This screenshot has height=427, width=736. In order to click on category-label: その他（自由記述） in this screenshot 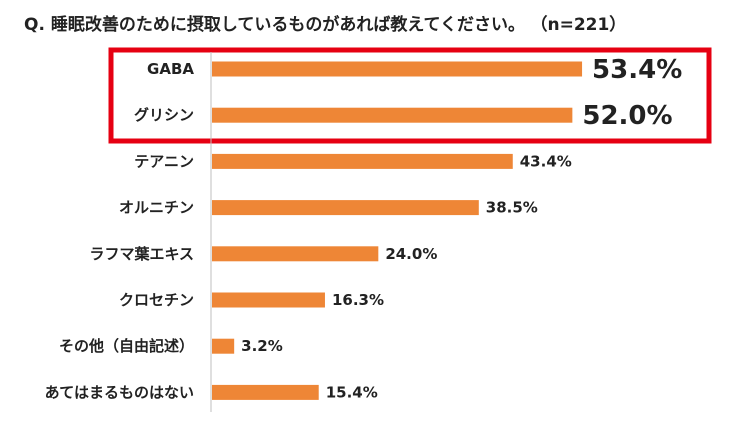, I will do `click(126, 346)`.